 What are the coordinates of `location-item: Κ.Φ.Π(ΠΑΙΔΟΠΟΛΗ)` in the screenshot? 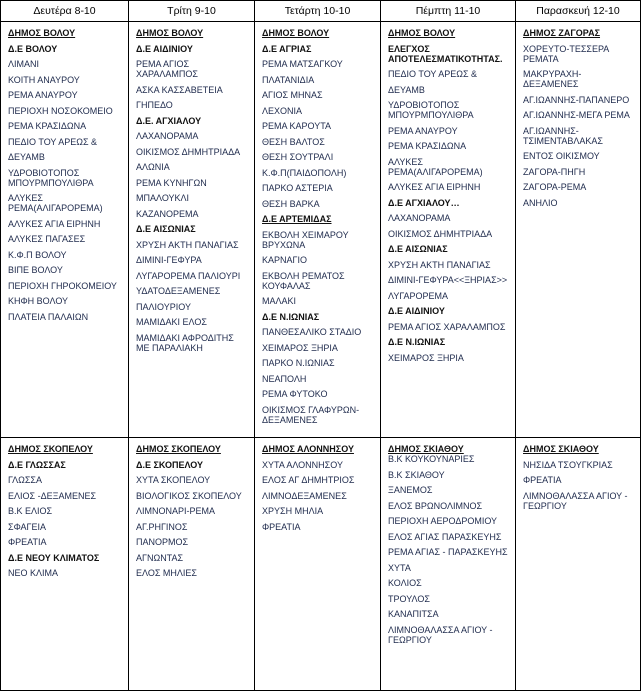 It's located at (304, 172).